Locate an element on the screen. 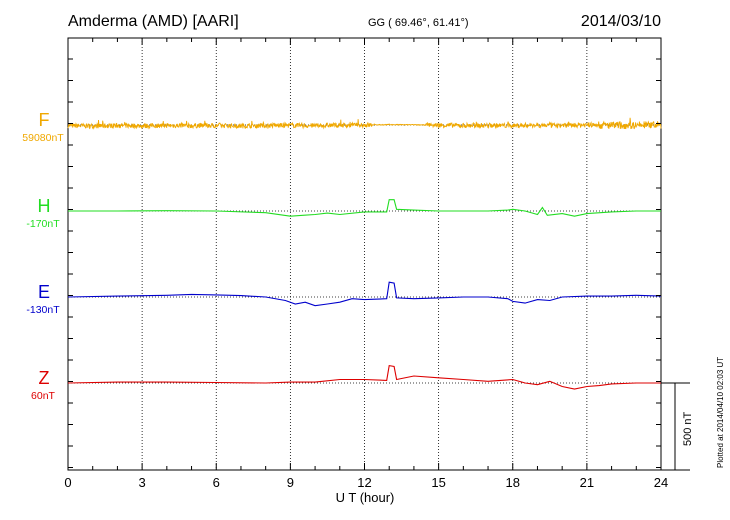  series-line-e is located at coordinates (364, 294).